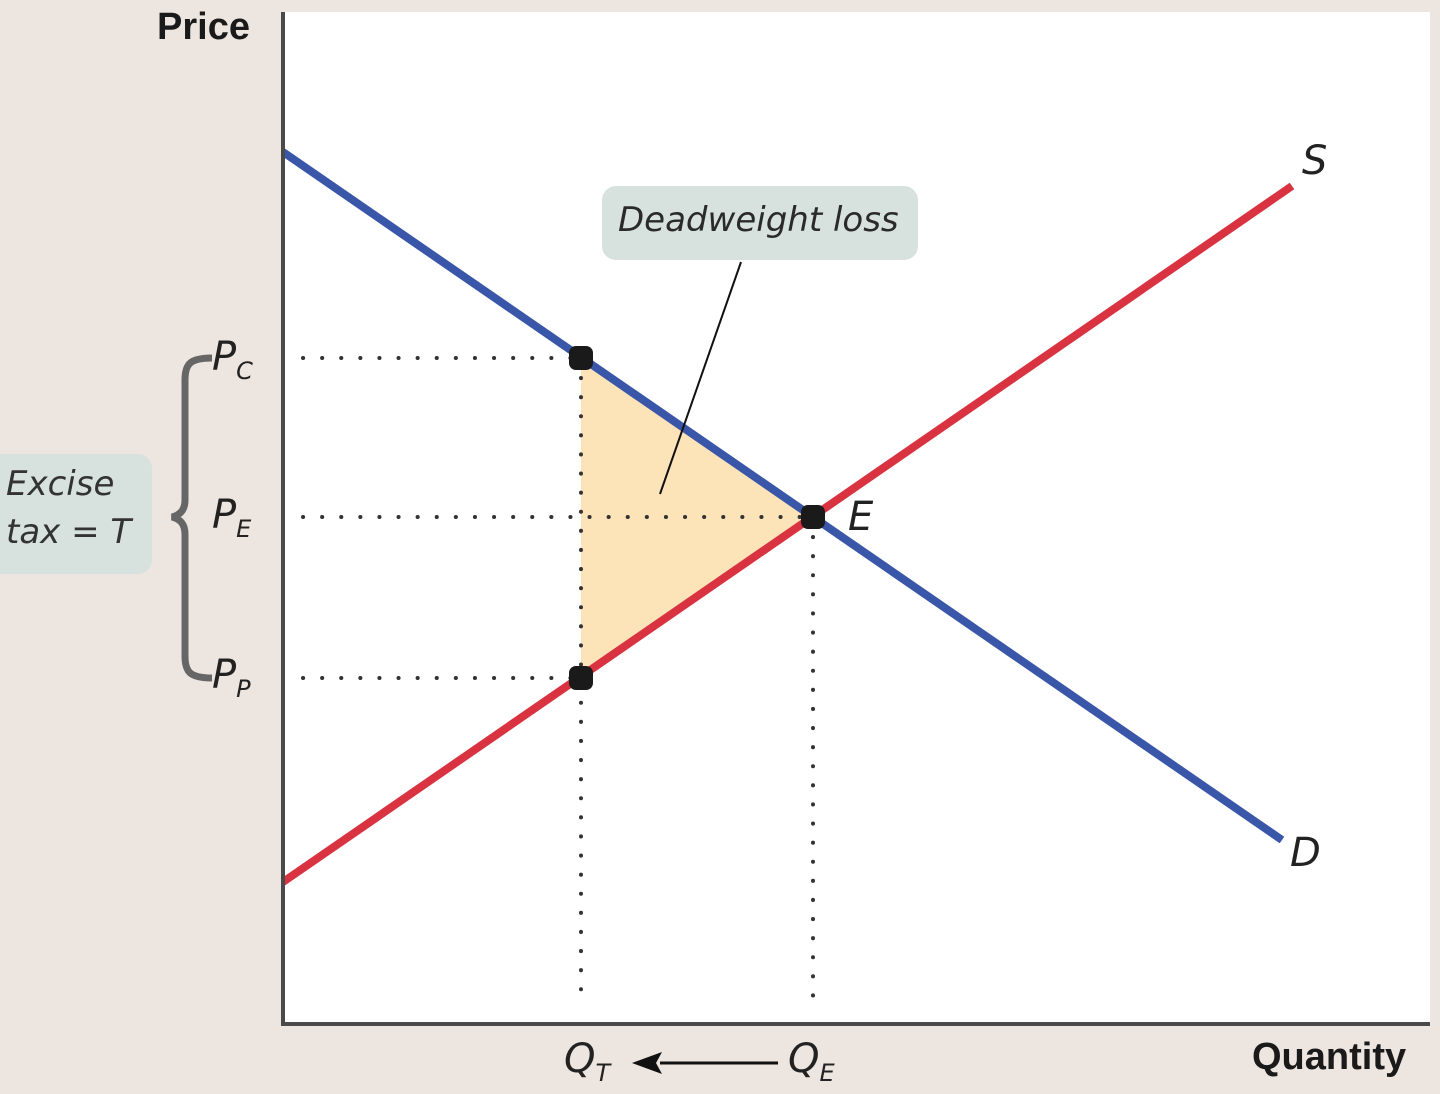 This screenshot has height=1094, width=1440. What do you see at coordinates (700, 378) in the screenshot?
I see `deadweight-leader-line` at bounding box center [700, 378].